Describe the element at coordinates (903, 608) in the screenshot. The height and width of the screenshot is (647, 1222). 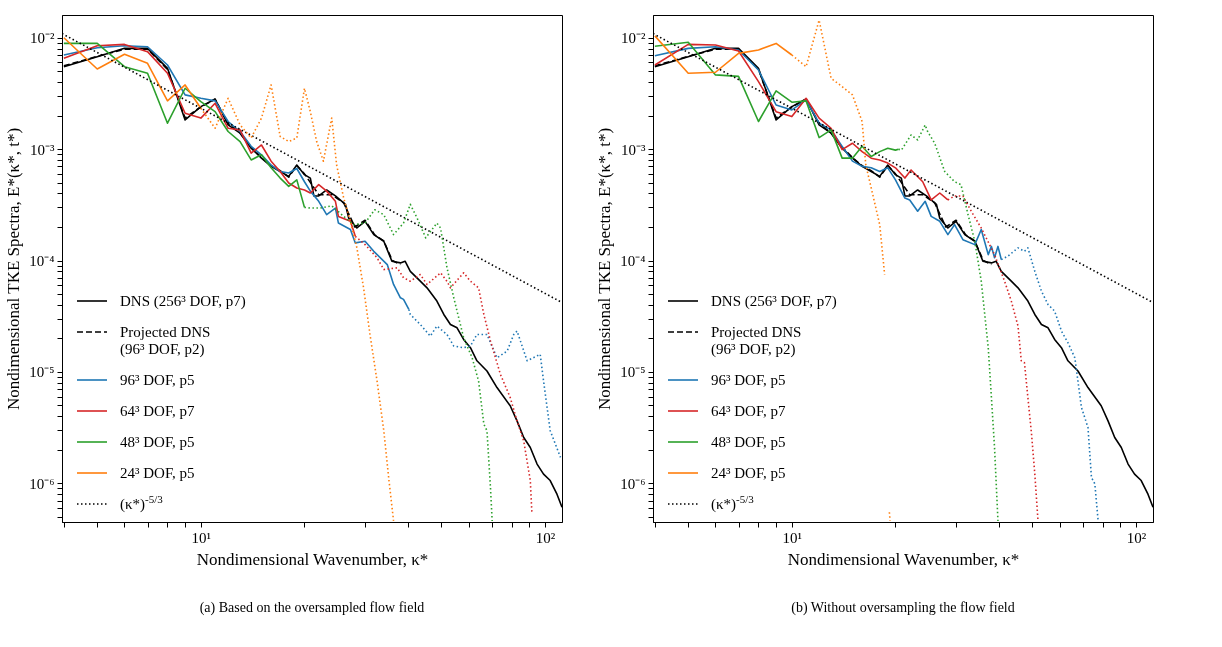
I see `text: (b) Without oversampling the flow field` at that location.